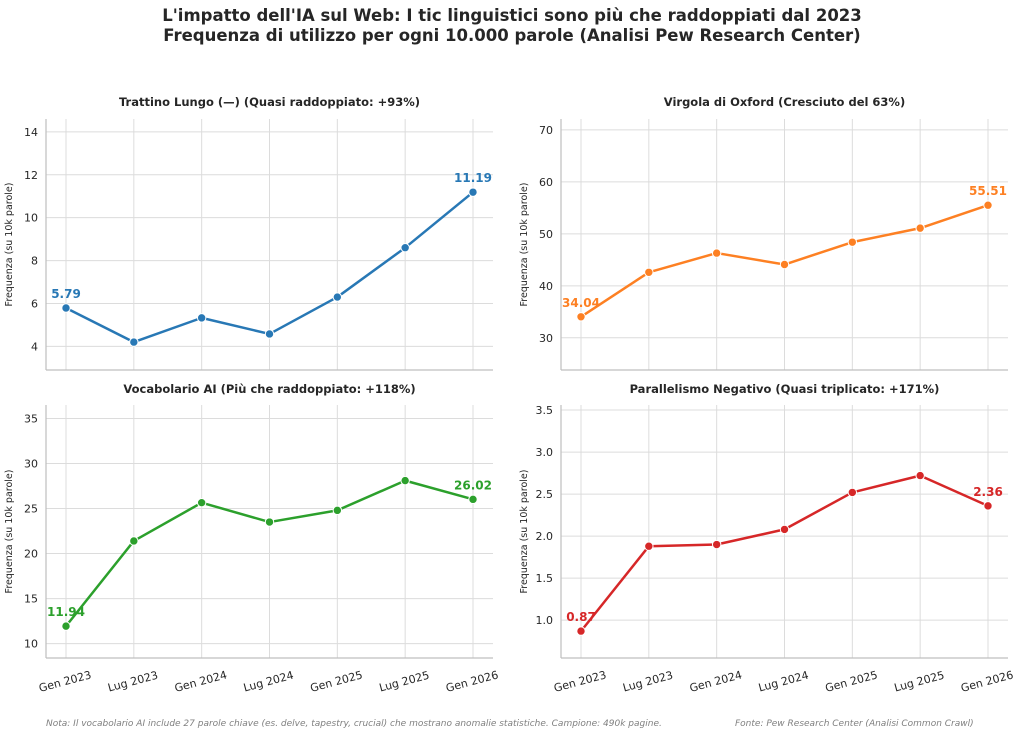  I want to click on panel-2-first-value-label: 34.04, so click(581, 303).